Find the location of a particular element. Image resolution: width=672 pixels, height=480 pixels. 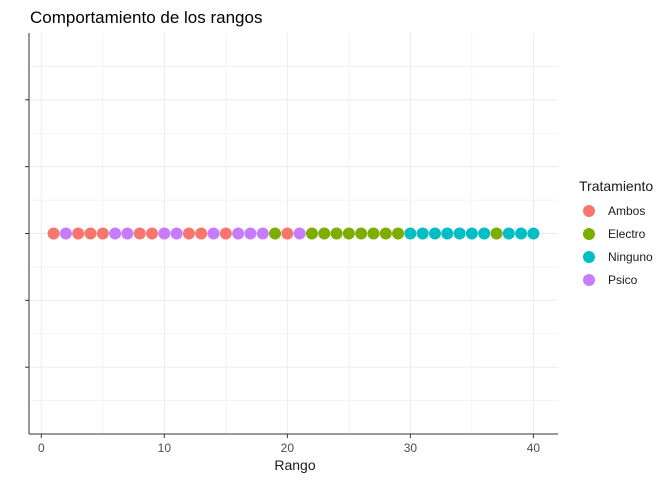

x-axis-title: Rango is located at coordinates (294, 465).